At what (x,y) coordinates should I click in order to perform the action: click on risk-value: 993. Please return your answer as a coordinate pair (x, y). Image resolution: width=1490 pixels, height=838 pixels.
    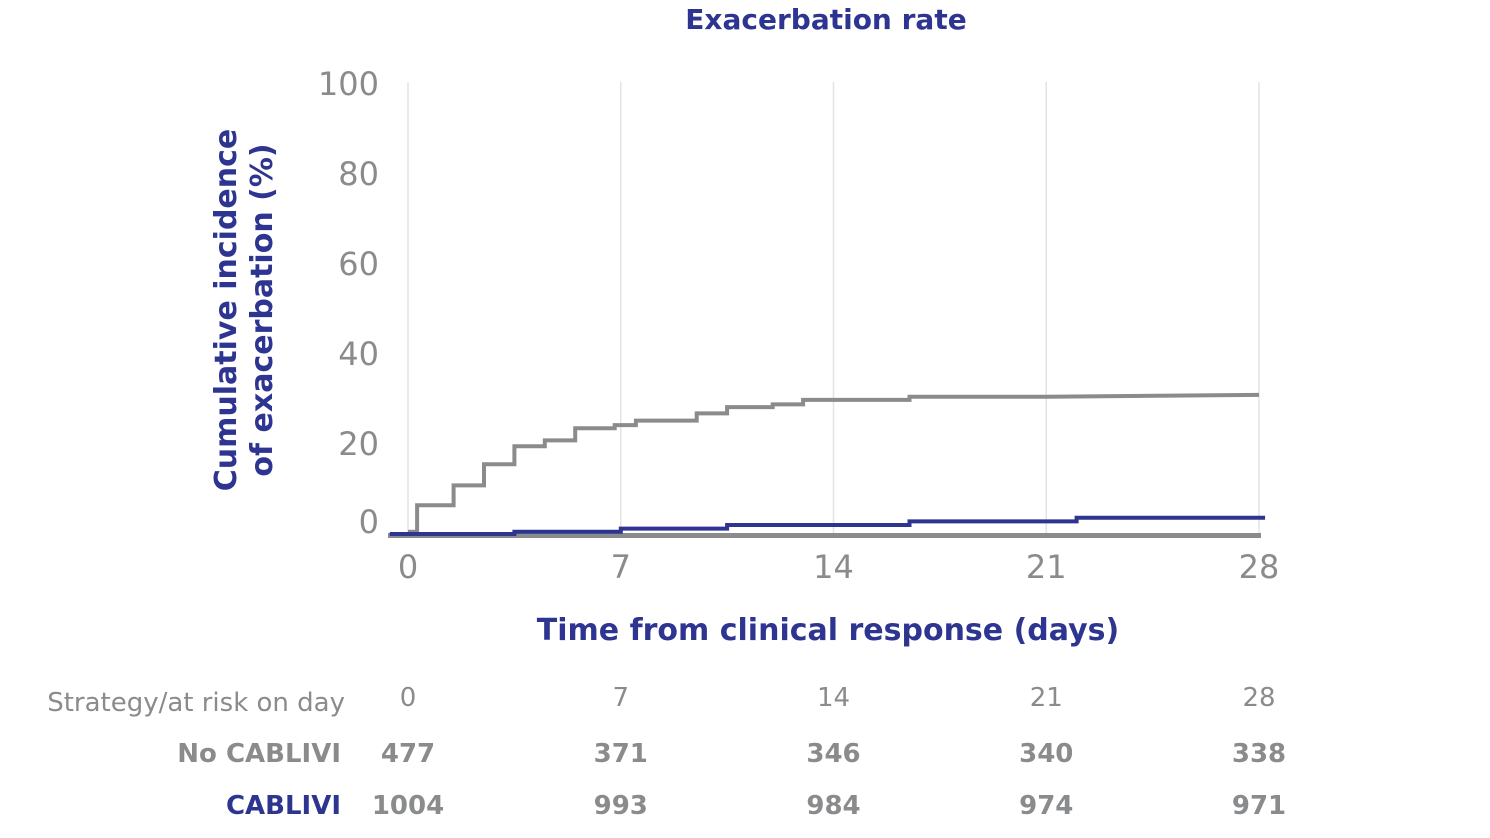
    Looking at the image, I should click on (621, 806).